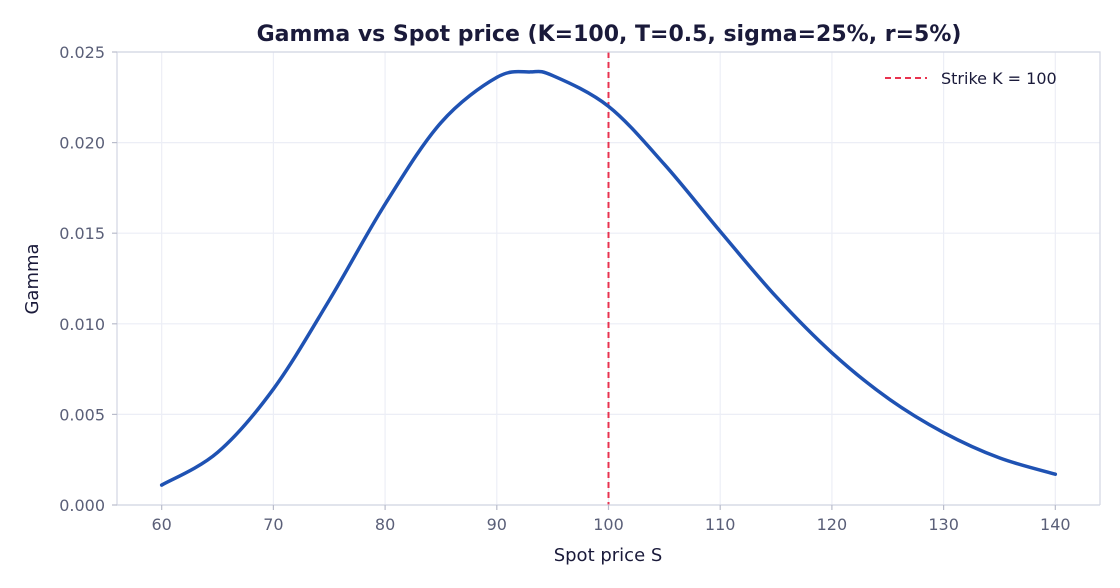 Image resolution: width=1120 pixels, height=588 pixels. What do you see at coordinates (999, 78) in the screenshot?
I see `legend-strike-label: Strike K = 100` at bounding box center [999, 78].